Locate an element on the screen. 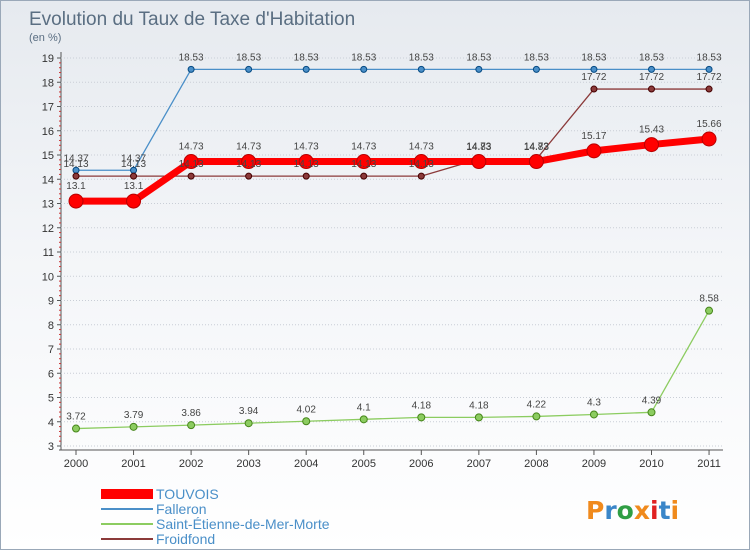 This screenshot has width=750, height=550. data-label-touvois: 15.17 is located at coordinates (593, 136).